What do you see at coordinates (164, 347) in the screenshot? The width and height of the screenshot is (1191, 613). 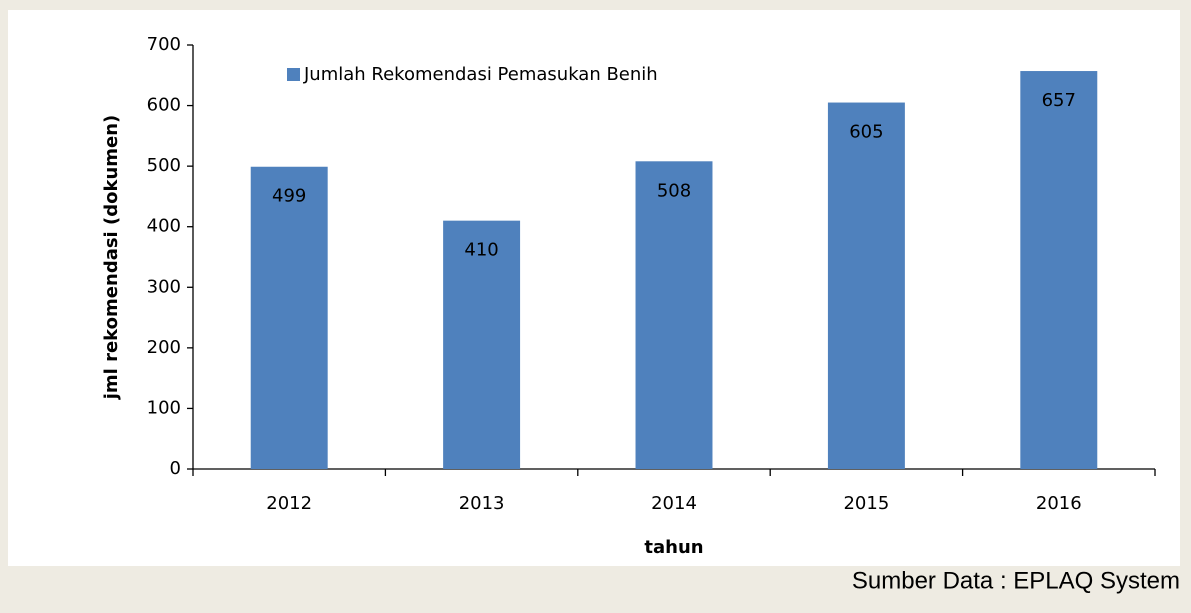 I see `y-tick-label: 200` at bounding box center [164, 347].